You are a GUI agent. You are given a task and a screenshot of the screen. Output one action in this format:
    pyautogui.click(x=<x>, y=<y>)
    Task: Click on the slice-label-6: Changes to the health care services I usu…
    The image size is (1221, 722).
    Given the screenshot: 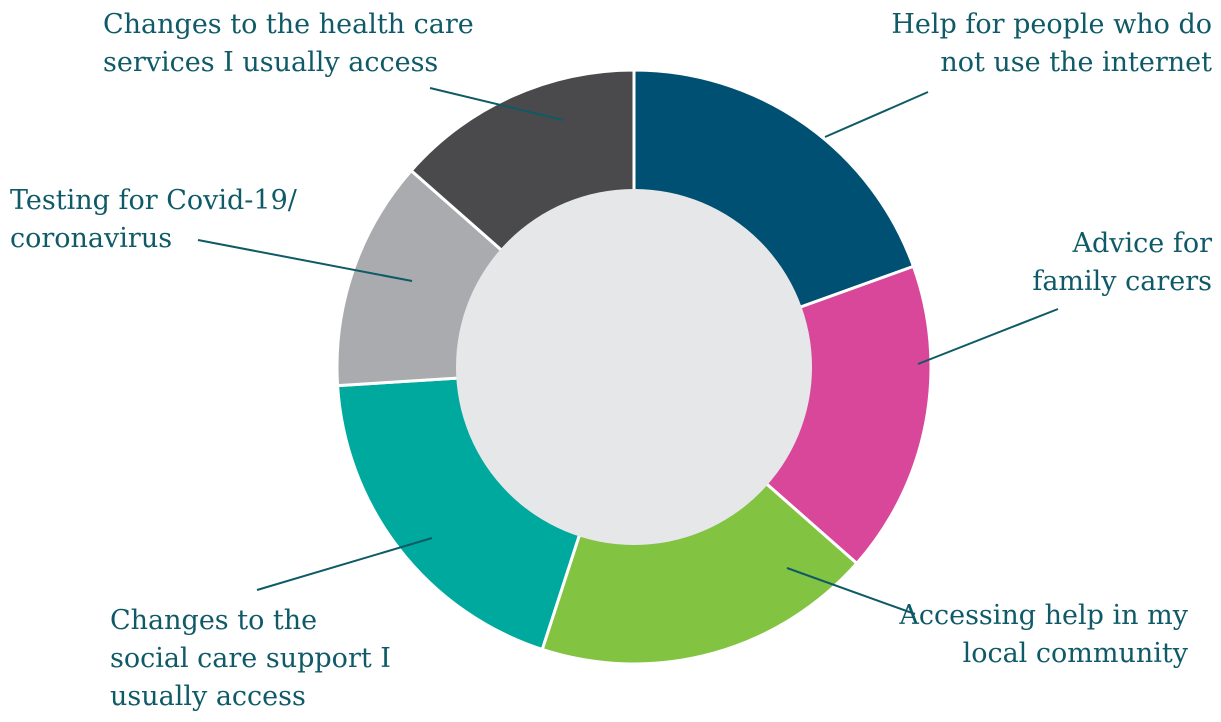 What is the action you would take?
    pyautogui.click(x=288, y=43)
    